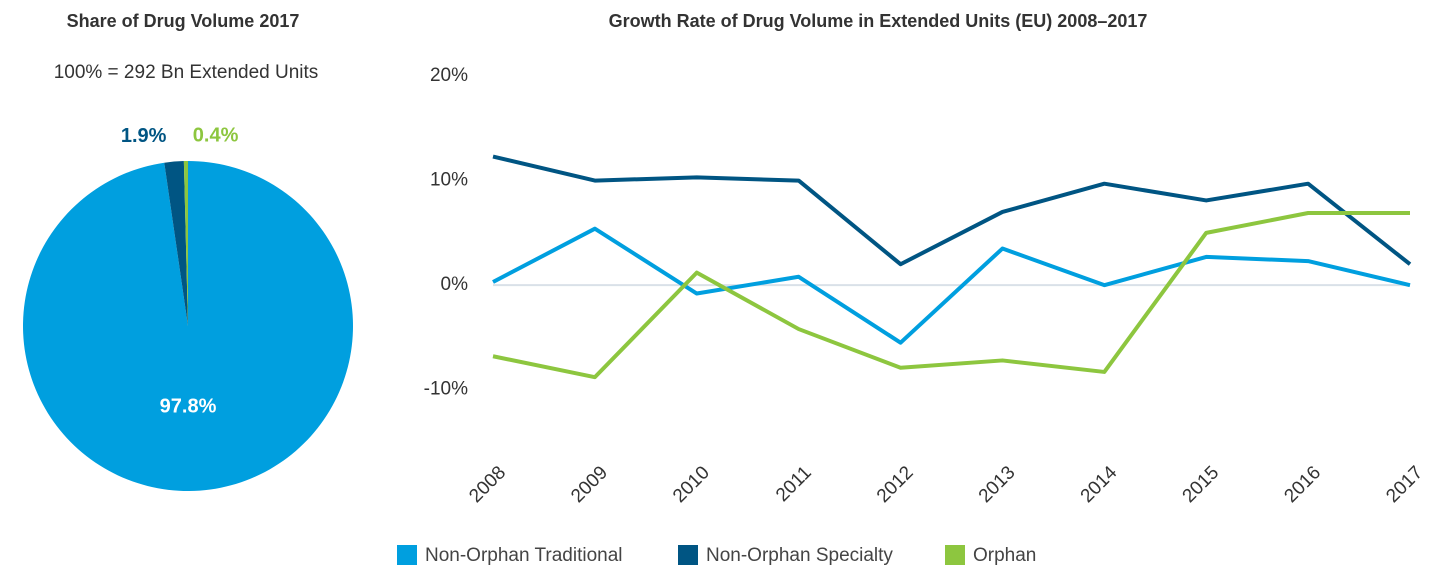 This screenshot has width=1435, height=567. Describe the element at coordinates (1004, 555) in the screenshot. I see `legend-label: Orphan` at that location.